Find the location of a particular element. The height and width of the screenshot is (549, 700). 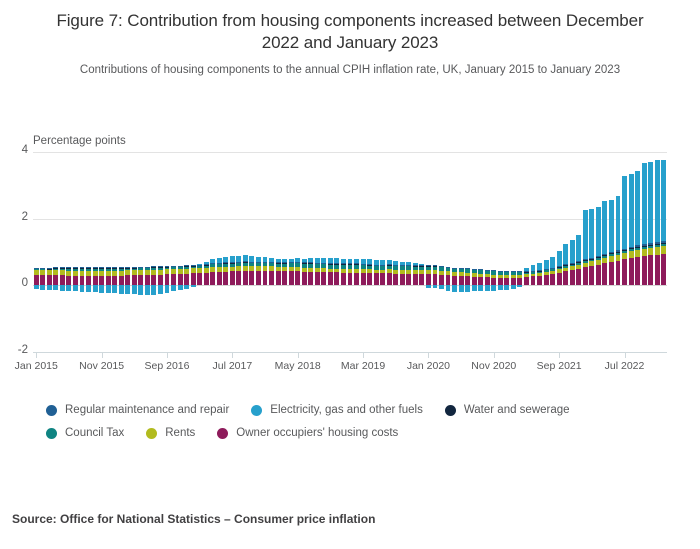

legend-item: Electricity, gas and other fuels is located at coordinates (337, 410).